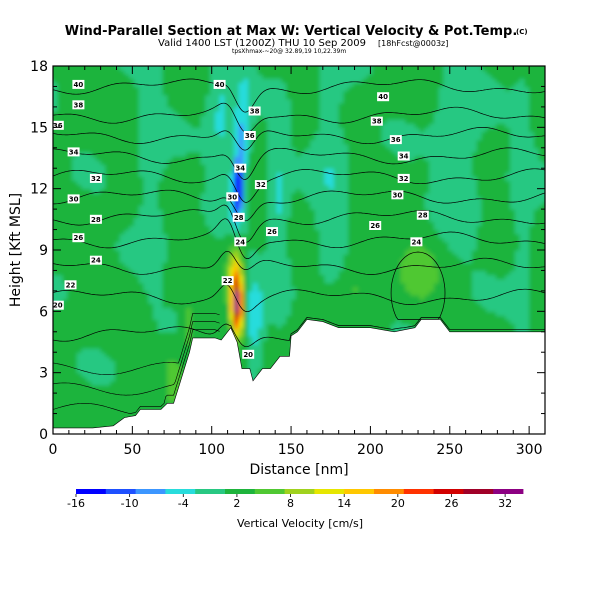 Image resolution: width=600 pixels, height=600 pixels. Describe the element at coordinates (43, 374) in the screenshot. I see `y-tick-label: 3` at that location.